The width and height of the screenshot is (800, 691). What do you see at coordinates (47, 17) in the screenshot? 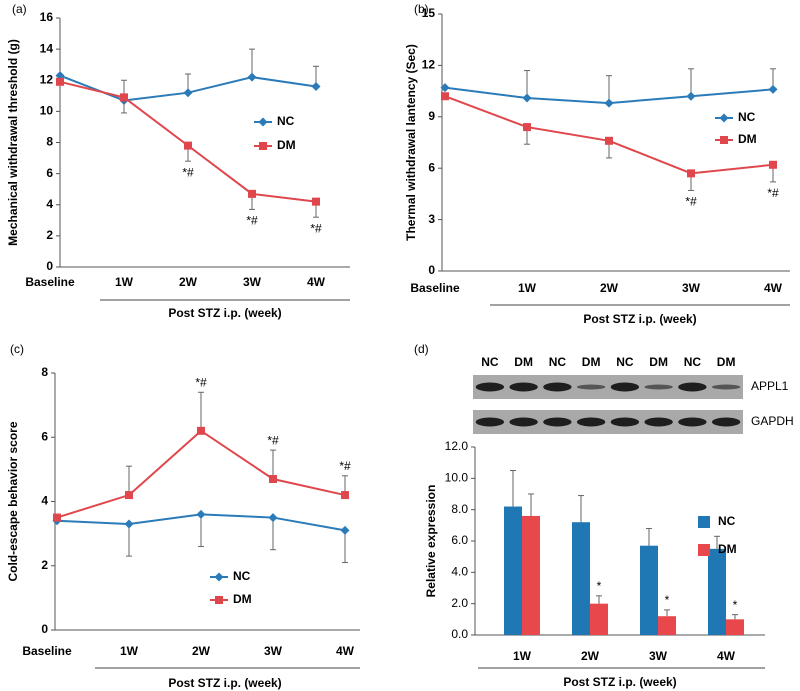
I see `y-tick-label: 16` at bounding box center [47, 17].